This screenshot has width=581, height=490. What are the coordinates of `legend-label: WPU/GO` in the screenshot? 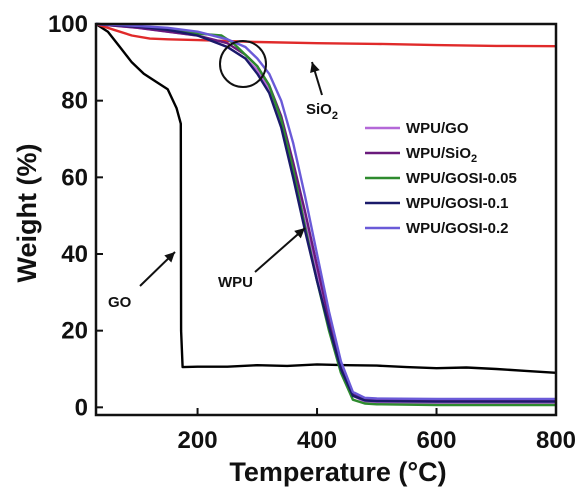 It's located at (437, 128).